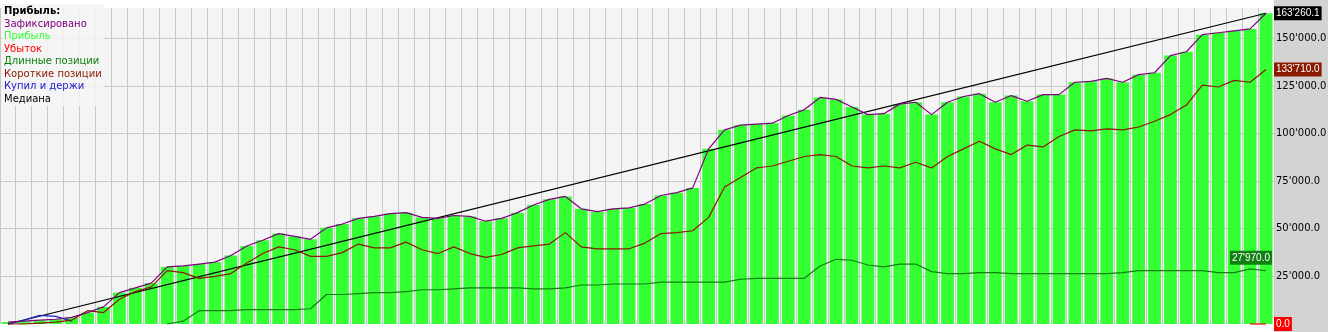  Describe the element at coordinates (1301, 85) in the screenshot. I see `y-tick-label: 125'000.0` at that location.